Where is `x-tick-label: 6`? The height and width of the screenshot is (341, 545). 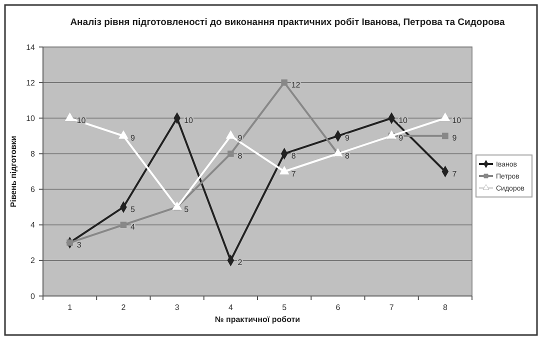 x-tick-label: 6 is located at coordinates (338, 307).